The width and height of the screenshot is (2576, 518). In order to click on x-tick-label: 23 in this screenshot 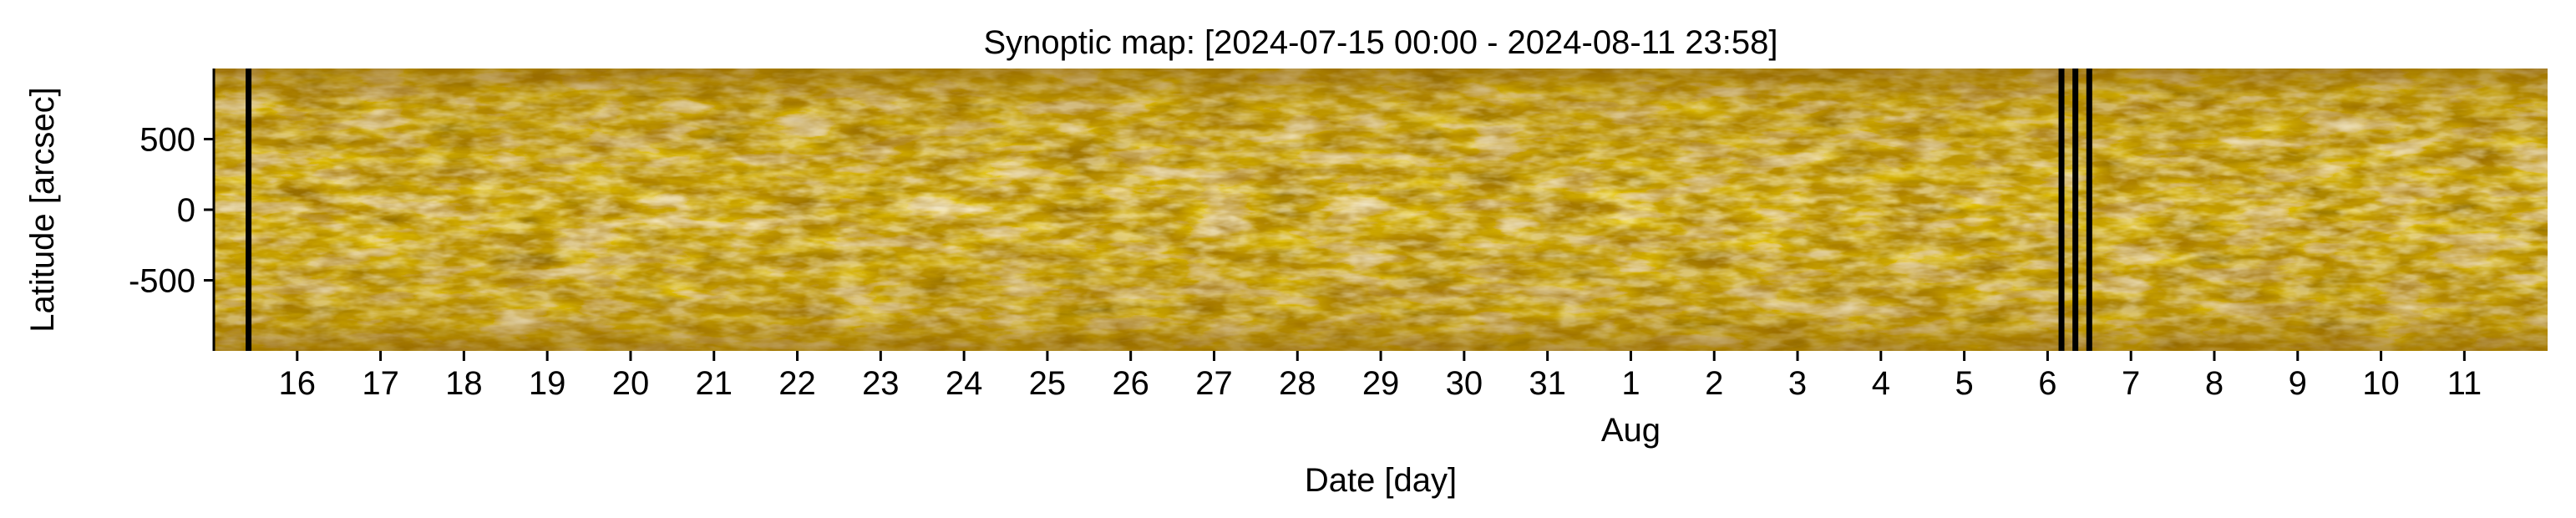, I will do `click(881, 383)`.